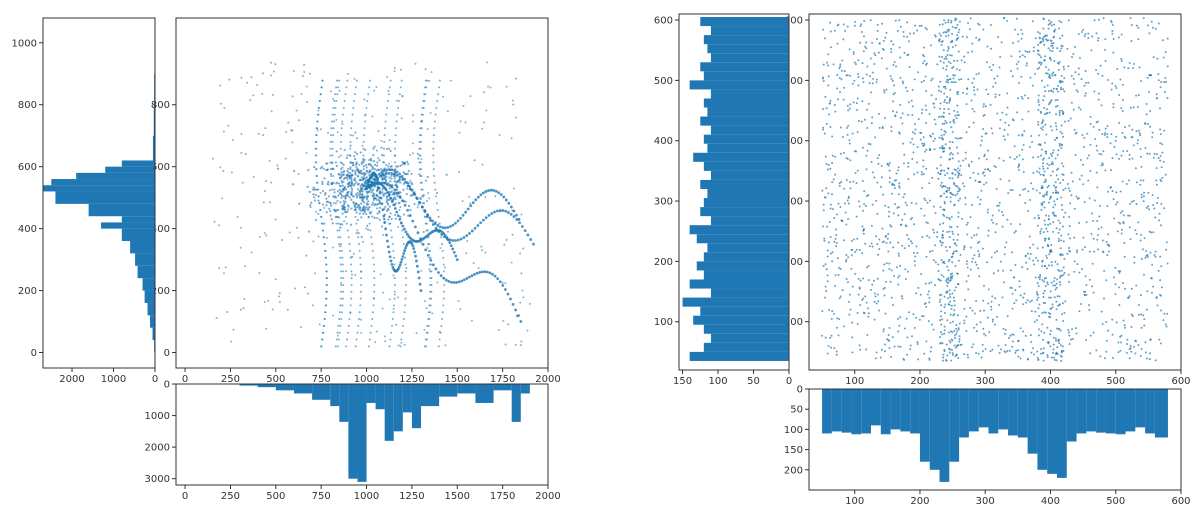  What do you see at coordinates (321, 379) in the screenshot?
I see `left-main-xtick-label: 750` at bounding box center [321, 379].